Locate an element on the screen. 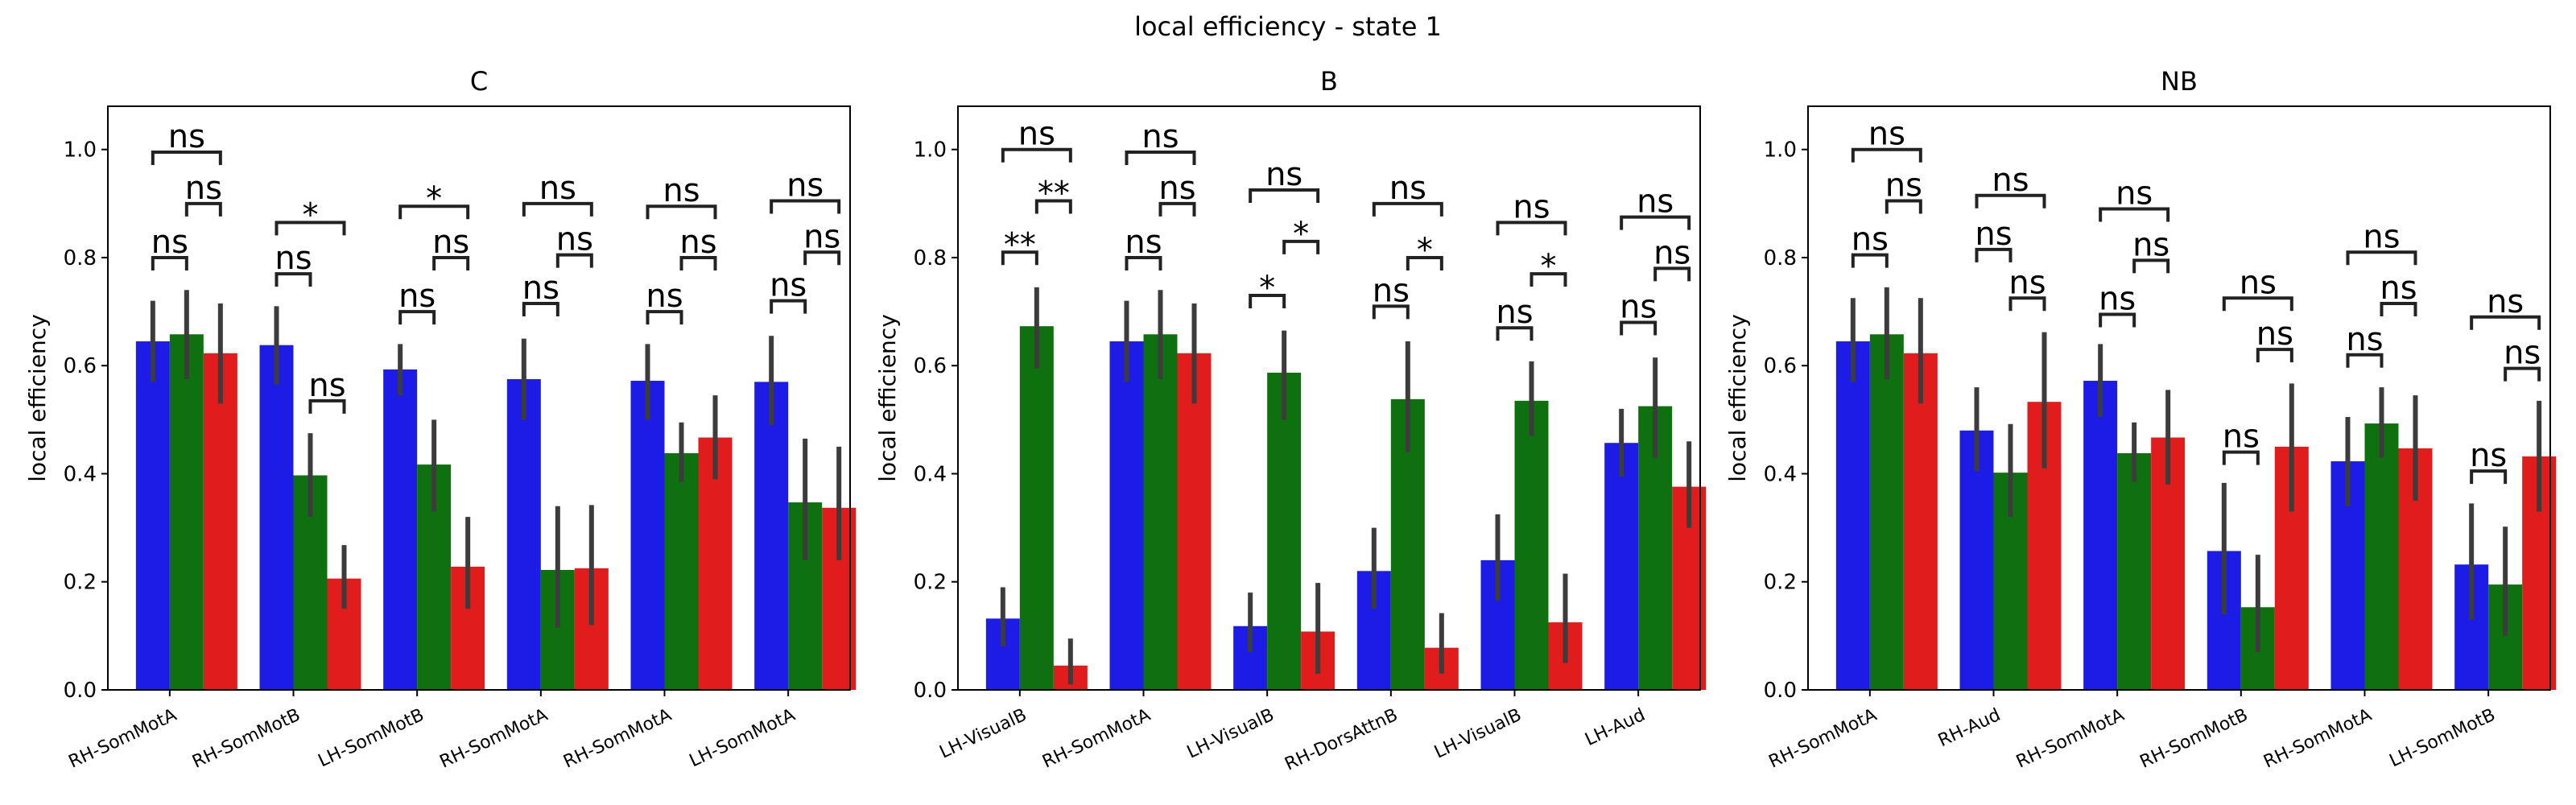  panel-title: NB is located at coordinates (2179, 81).